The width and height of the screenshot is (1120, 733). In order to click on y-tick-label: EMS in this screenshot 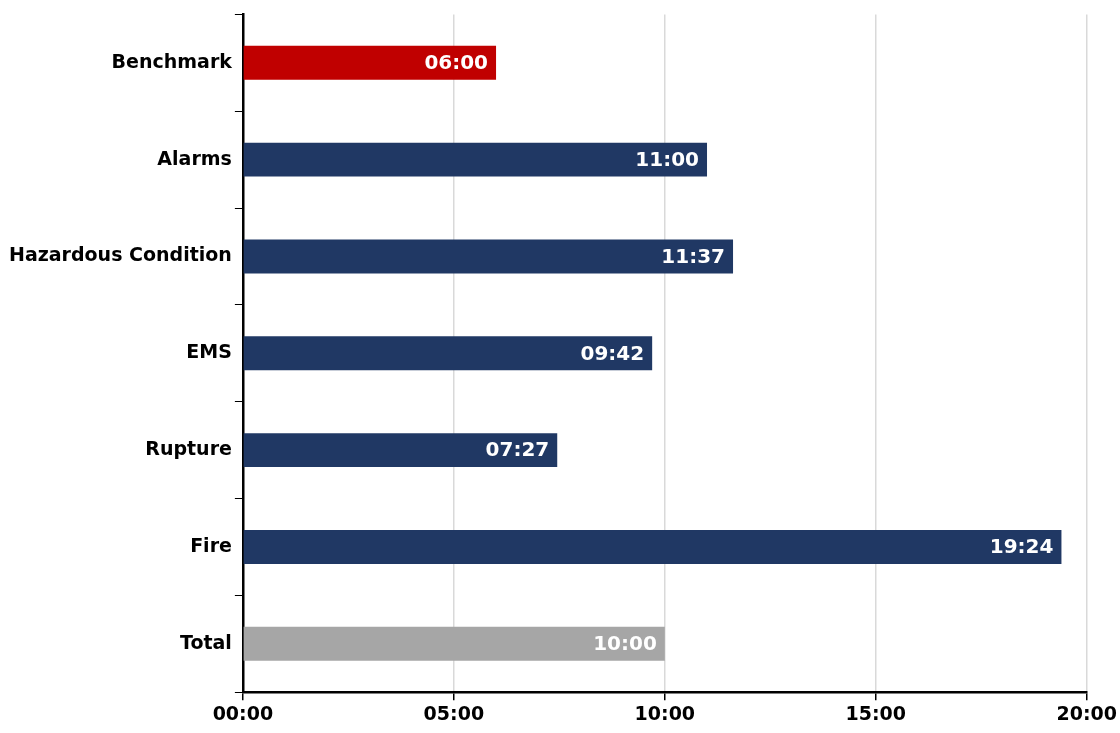, I will do `click(209, 351)`.